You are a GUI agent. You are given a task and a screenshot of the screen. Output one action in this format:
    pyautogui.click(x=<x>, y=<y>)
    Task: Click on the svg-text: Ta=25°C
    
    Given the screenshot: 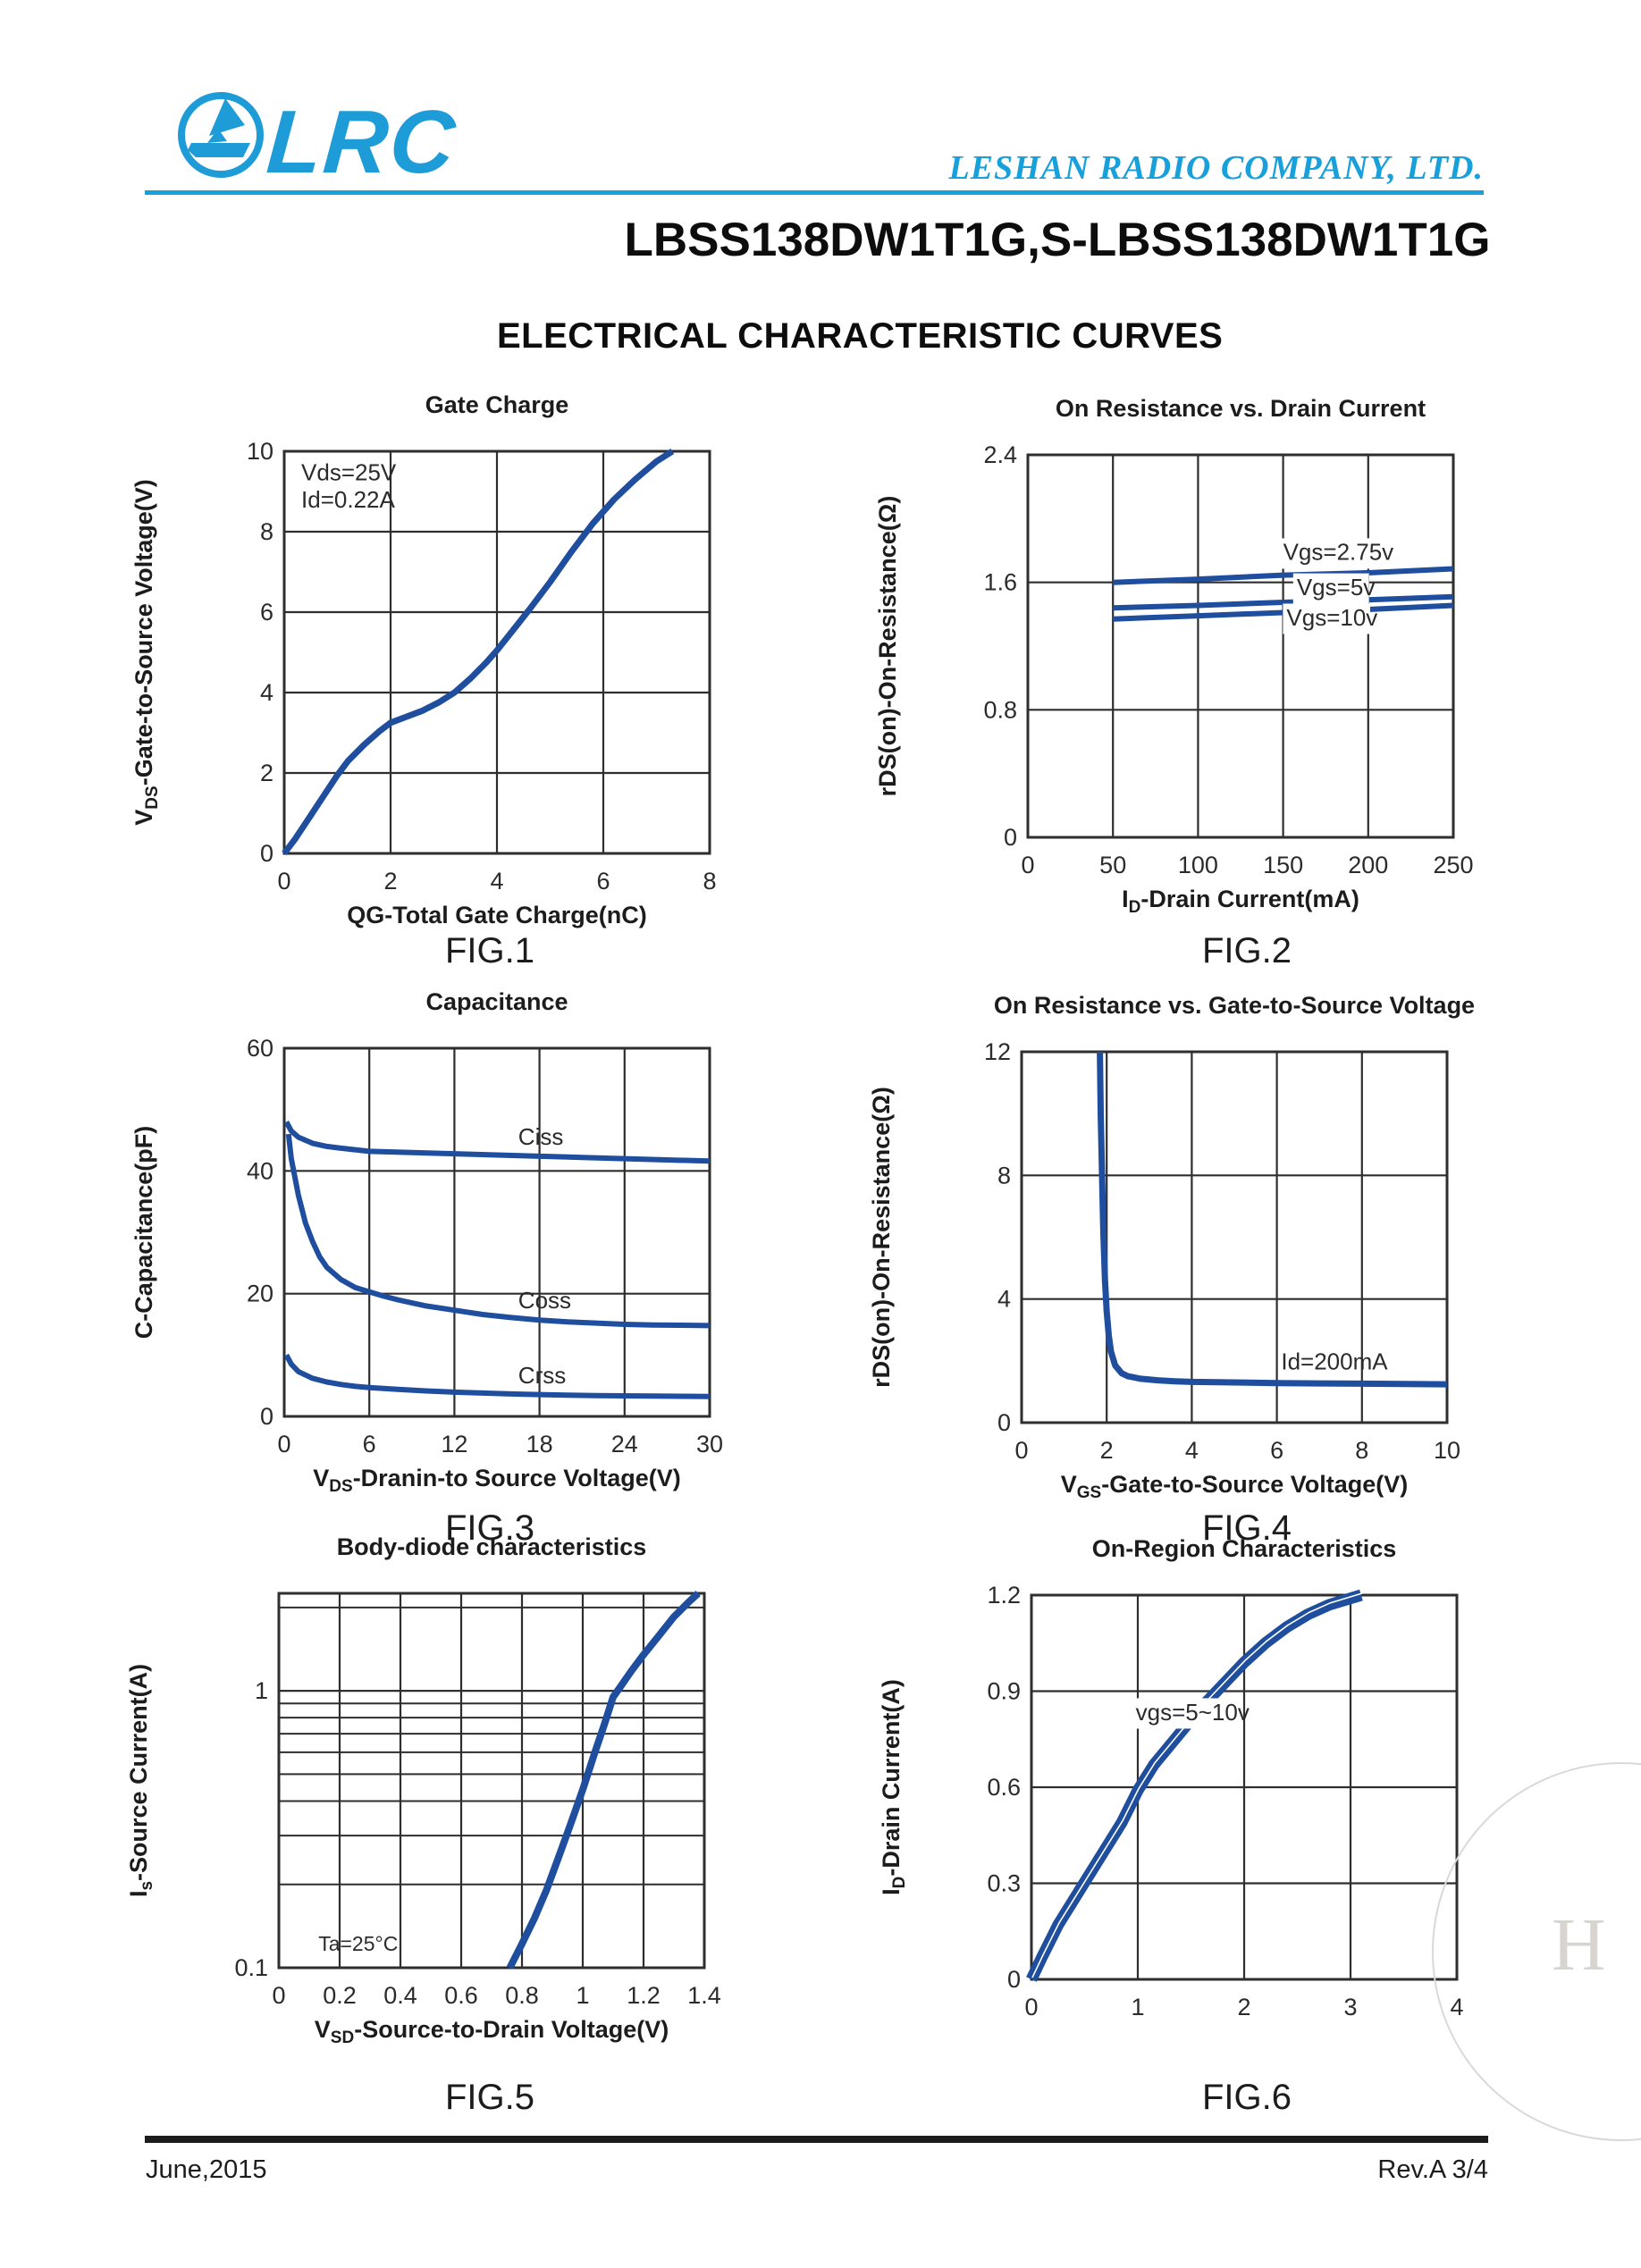 What is the action you would take?
    pyautogui.click(x=358, y=1943)
    